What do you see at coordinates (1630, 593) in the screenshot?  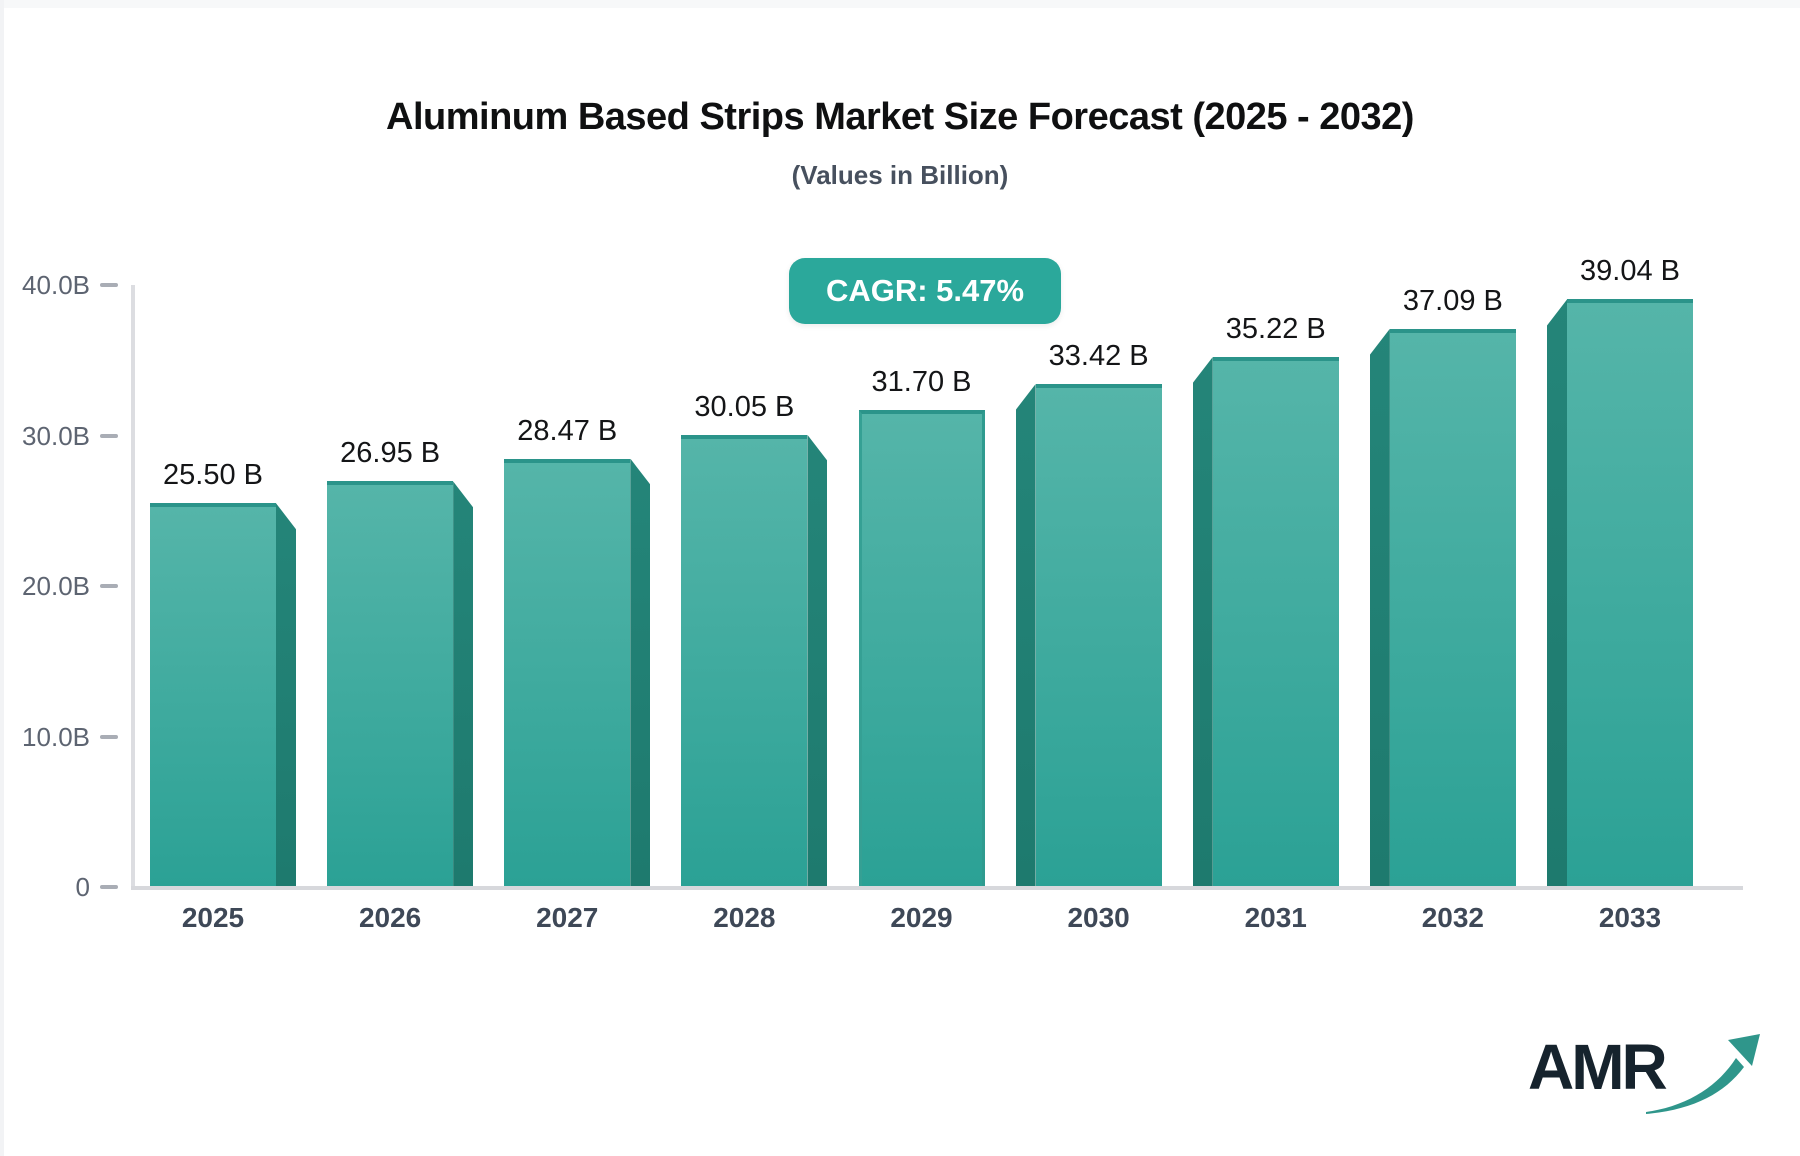 I see `bar-2033` at bounding box center [1630, 593].